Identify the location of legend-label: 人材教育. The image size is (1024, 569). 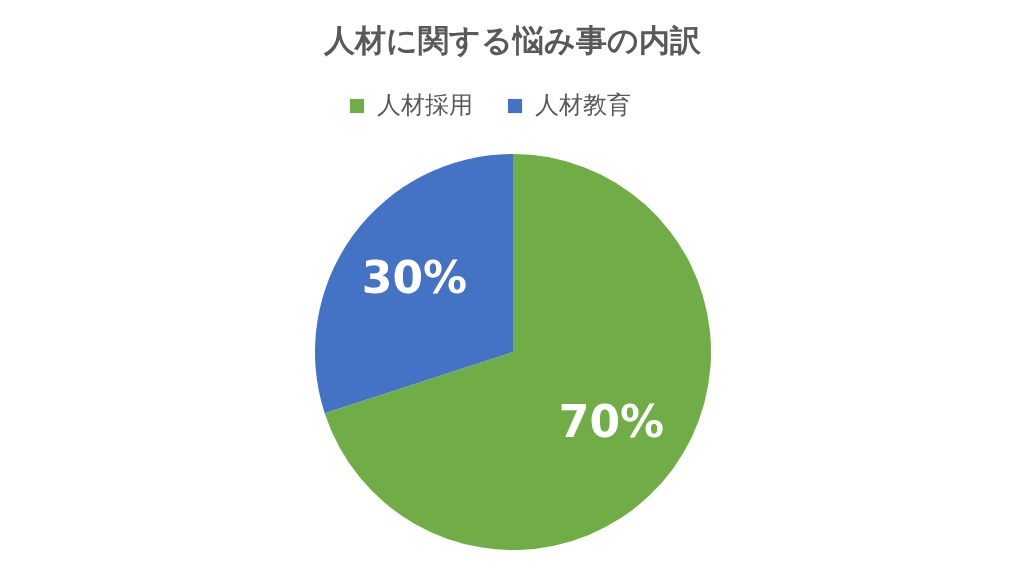
(583, 105).